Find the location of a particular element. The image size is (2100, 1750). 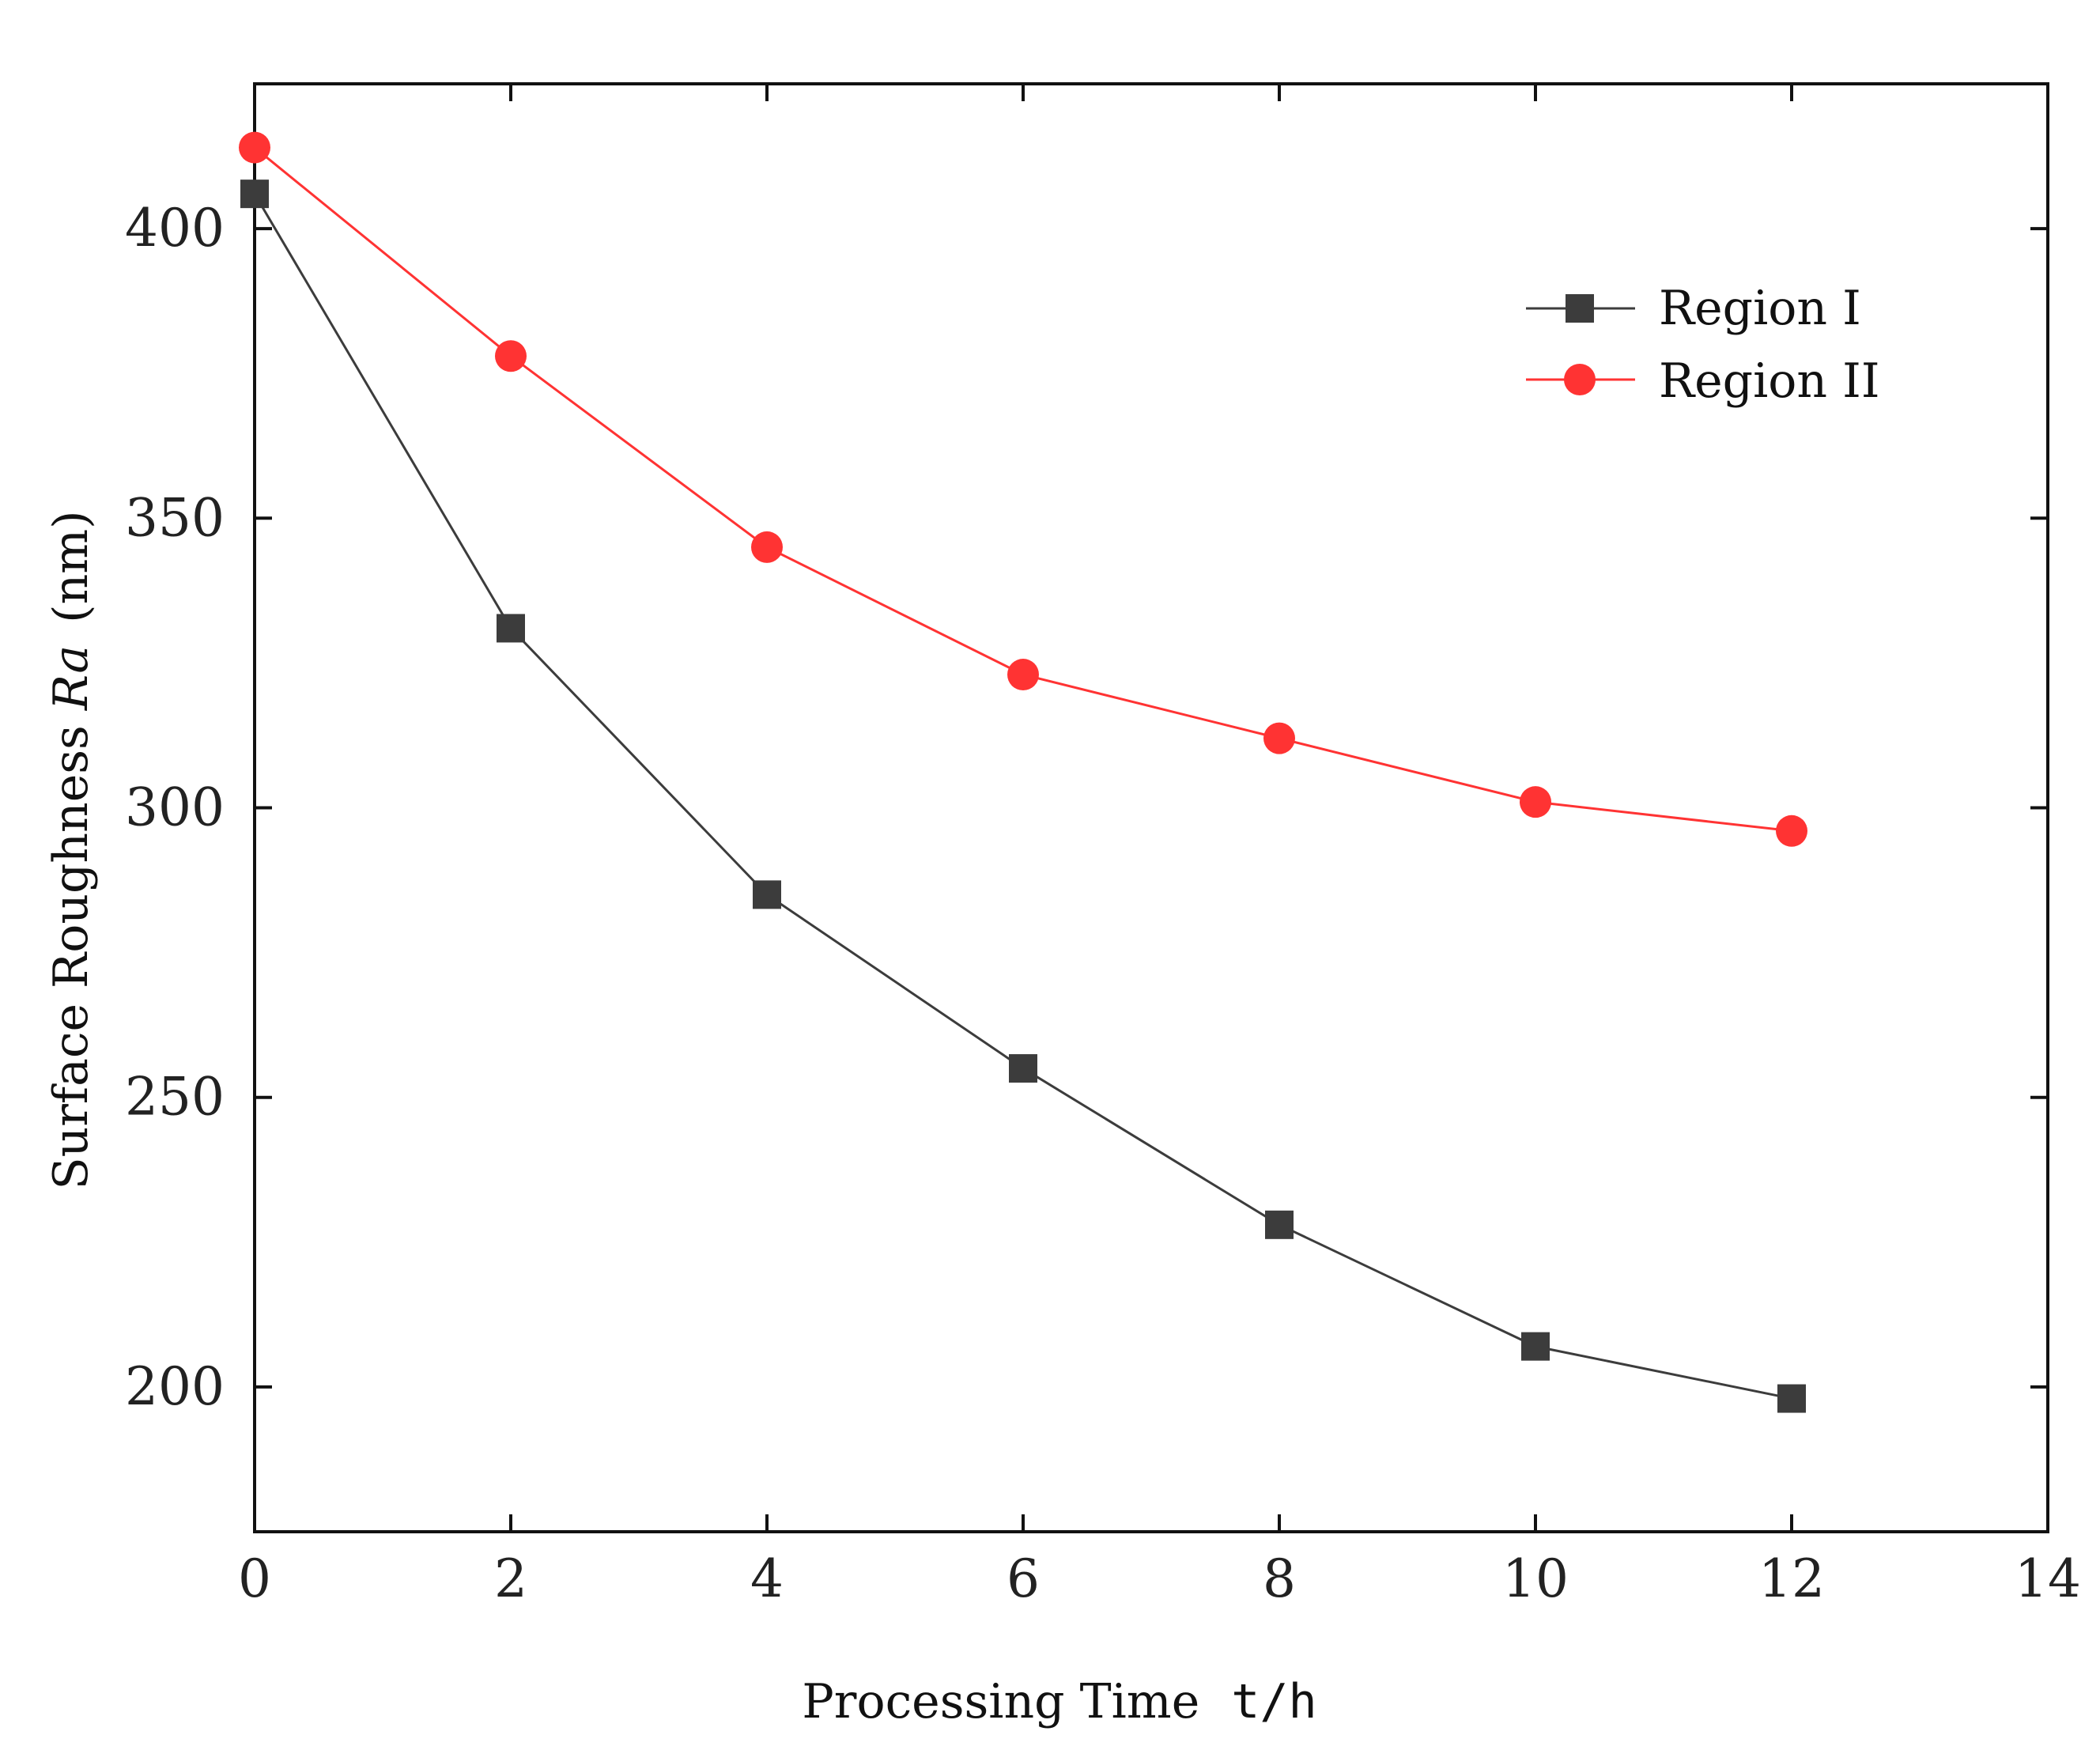

y-axis-title: Surface Roughness Ra (nm) is located at coordinates (71, 850).